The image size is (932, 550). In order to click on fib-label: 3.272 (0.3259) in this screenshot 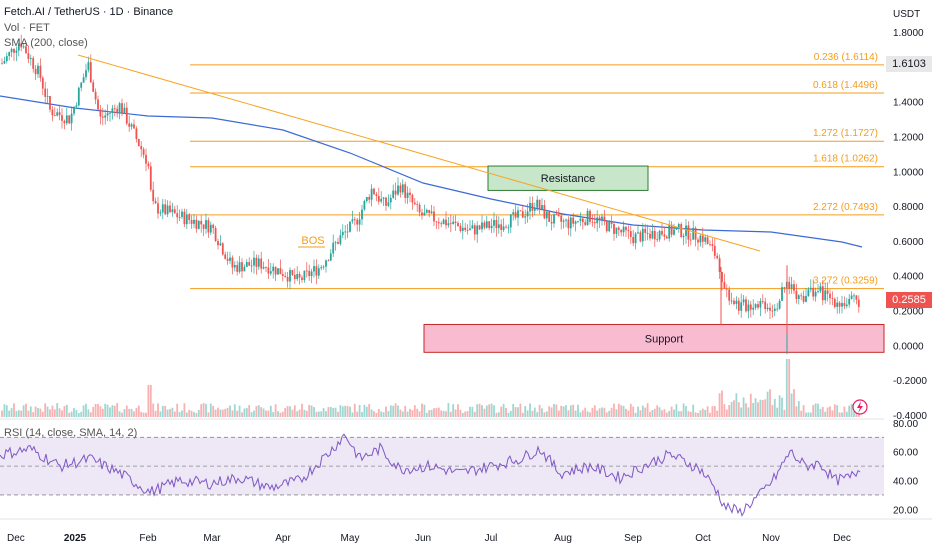, I will do `click(845, 281)`.